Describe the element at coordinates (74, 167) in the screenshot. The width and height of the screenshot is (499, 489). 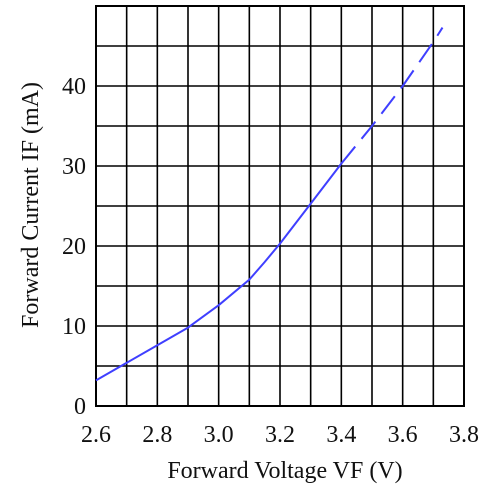
I see `y-tick-label: 30` at that location.